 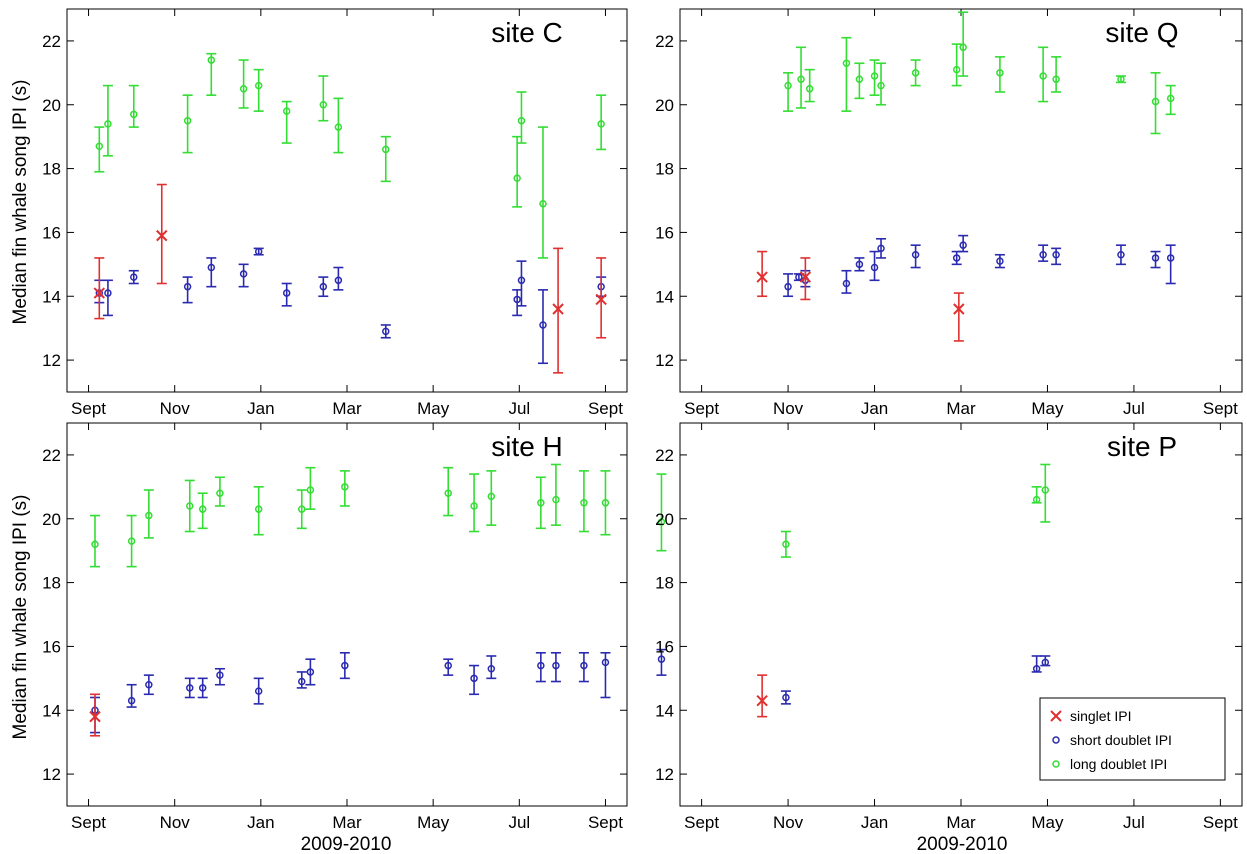 What do you see at coordinates (1056, 740) in the screenshot?
I see `legend-marker-short` at bounding box center [1056, 740].